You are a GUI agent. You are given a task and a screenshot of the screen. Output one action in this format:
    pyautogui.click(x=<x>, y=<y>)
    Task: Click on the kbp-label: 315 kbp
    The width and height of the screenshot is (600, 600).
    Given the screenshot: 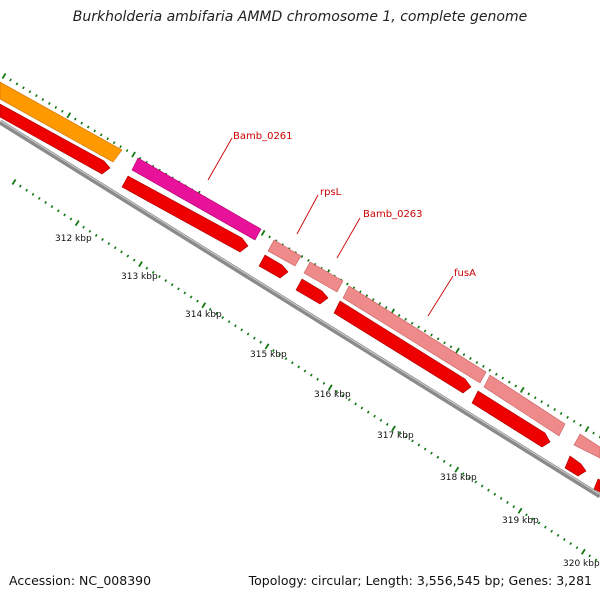 What is the action you would take?
    pyautogui.click(x=268, y=355)
    